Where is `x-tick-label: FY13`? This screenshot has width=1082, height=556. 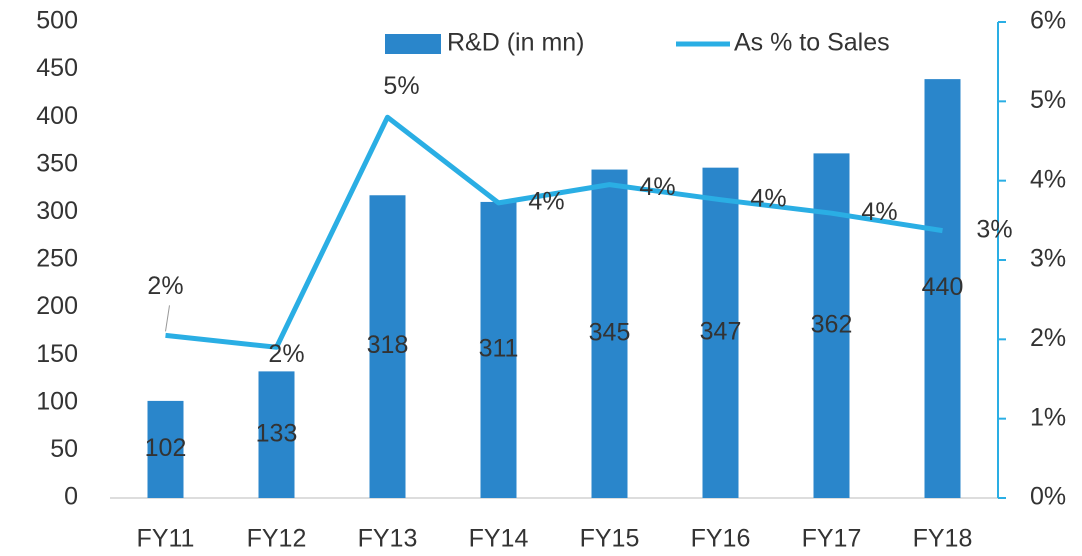
x-tick-label: FY13 is located at coordinates (388, 539).